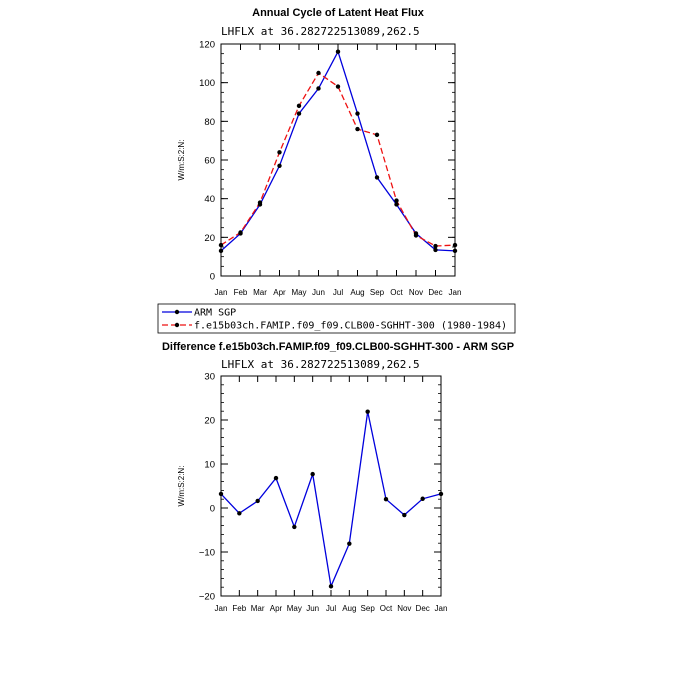  What do you see at coordinates (209, 122) in the screenshot?
I see `y-tick-label: 80` at bounding box center [209, 122].